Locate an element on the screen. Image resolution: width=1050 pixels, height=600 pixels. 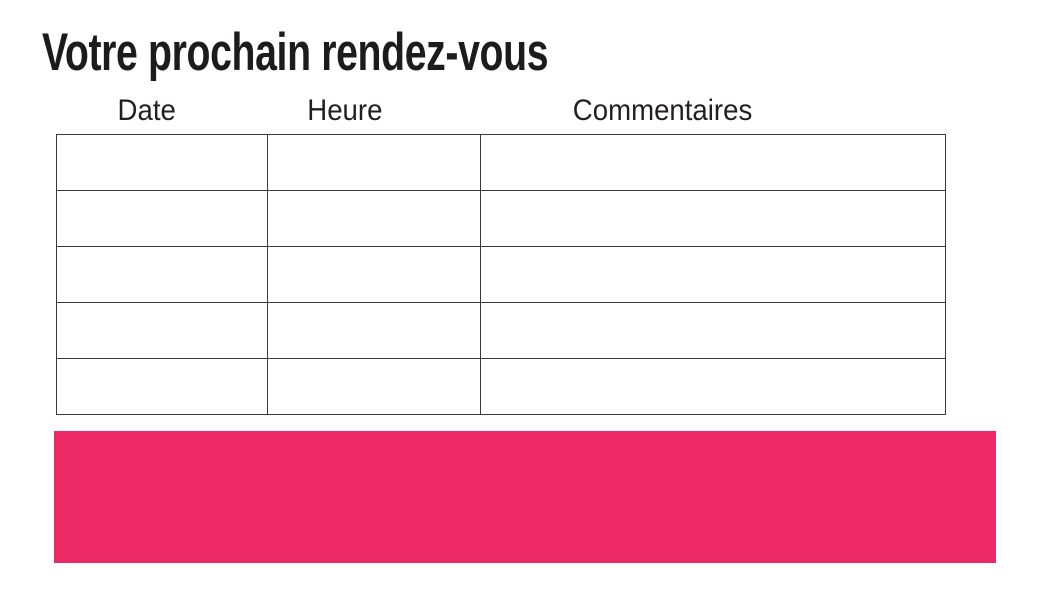
column-header-date: Date is located at coordinates (147, 109).